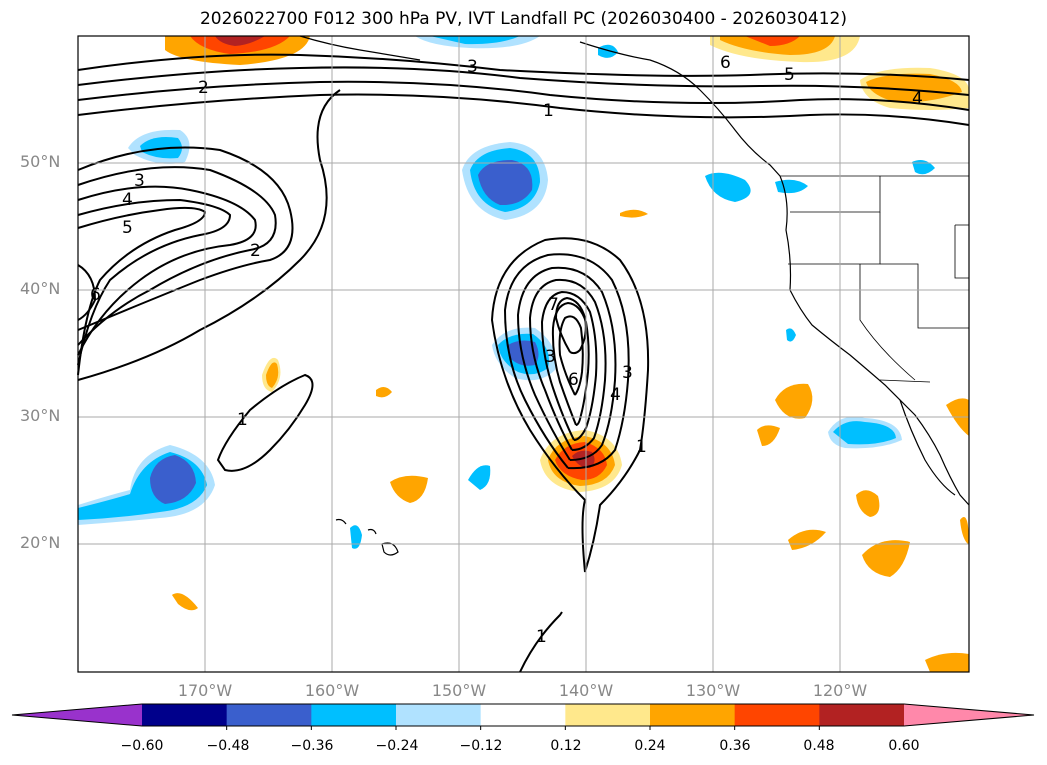 This screenshot has width=1047, height=765. Describe the element at coordinates (650, 746) in the screenshot. I see `colorbar-tick-label: 0.24` at that location.